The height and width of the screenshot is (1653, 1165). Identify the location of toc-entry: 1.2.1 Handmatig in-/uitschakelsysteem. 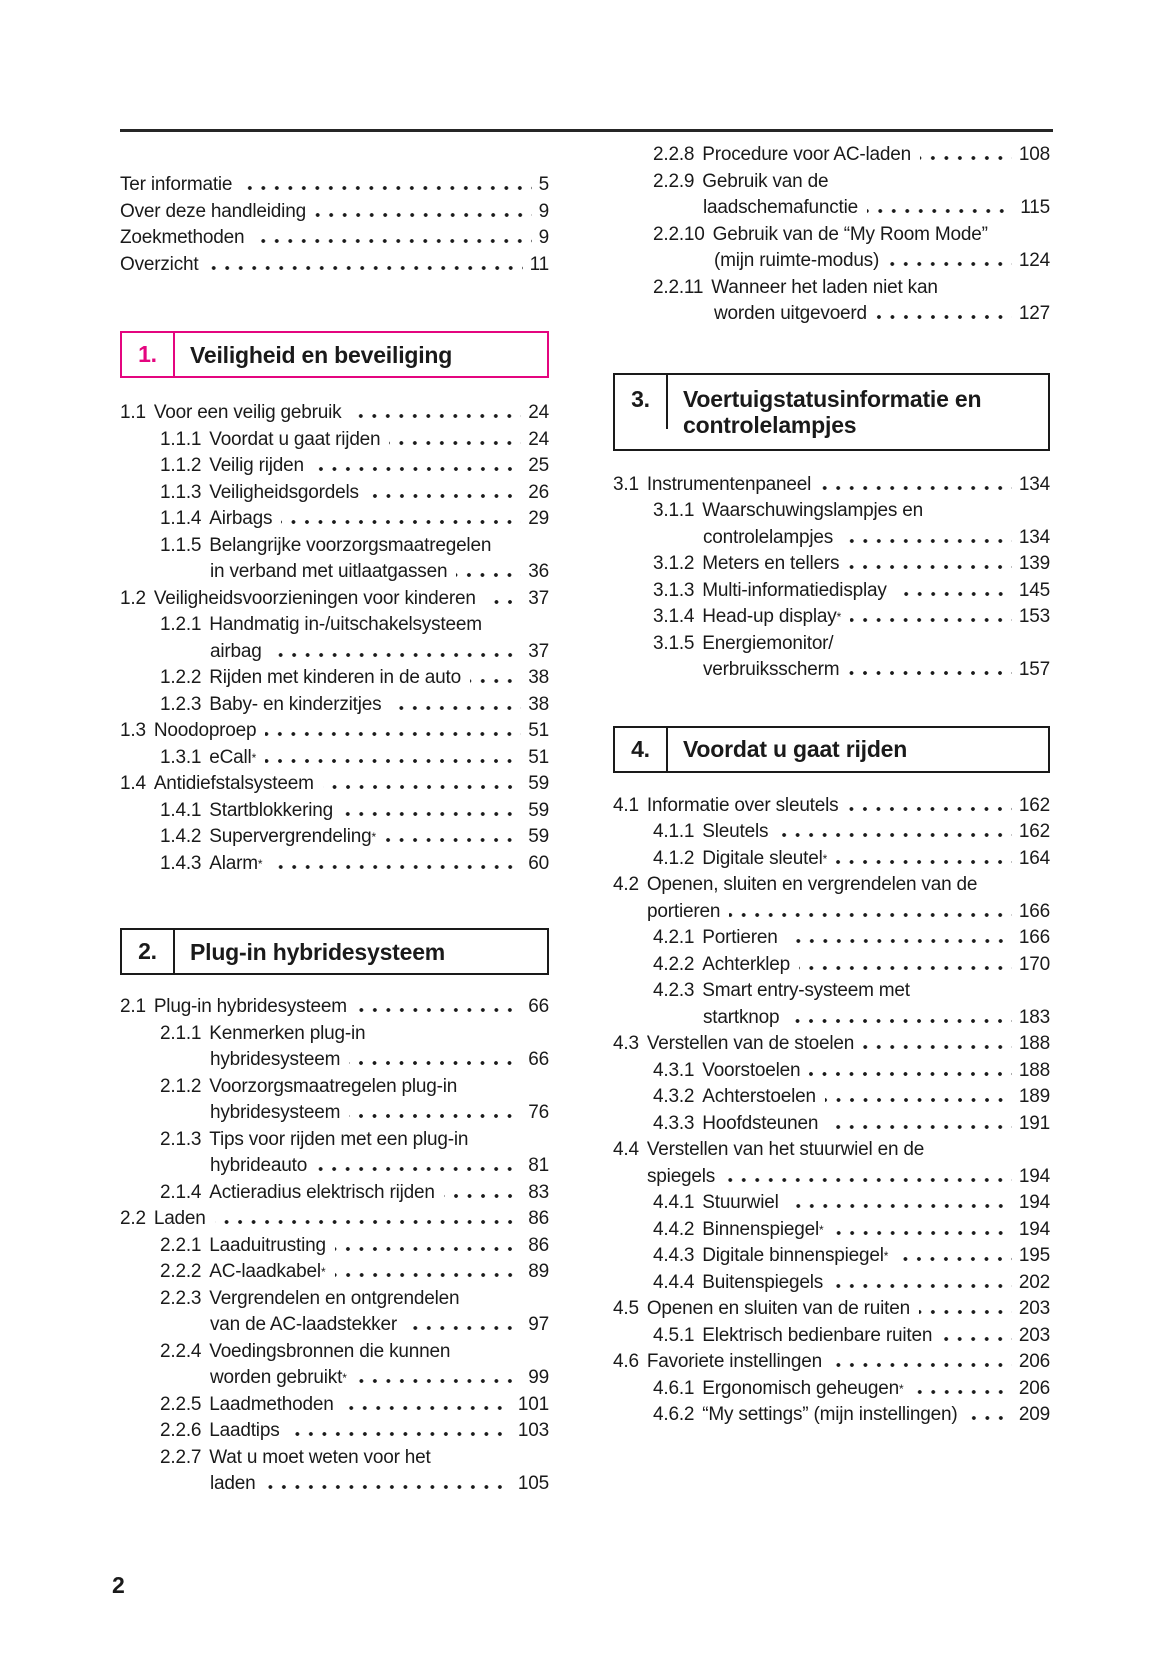
(334, 625).